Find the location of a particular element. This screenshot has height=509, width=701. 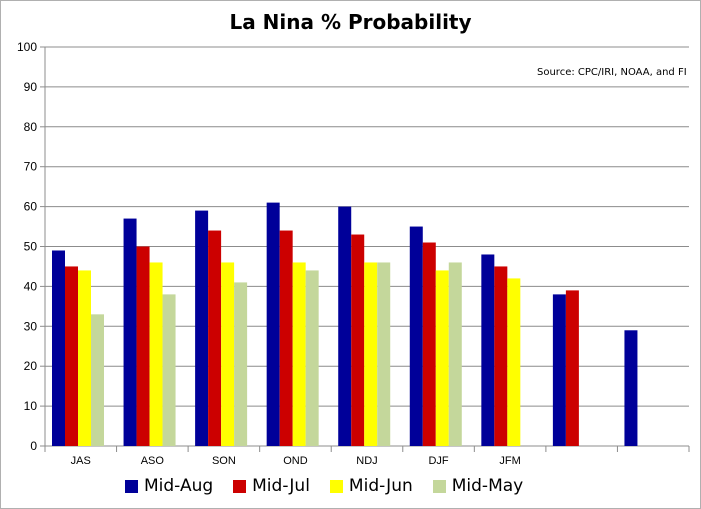

y-tick-label: 90 is located at coordinates (31, 87).